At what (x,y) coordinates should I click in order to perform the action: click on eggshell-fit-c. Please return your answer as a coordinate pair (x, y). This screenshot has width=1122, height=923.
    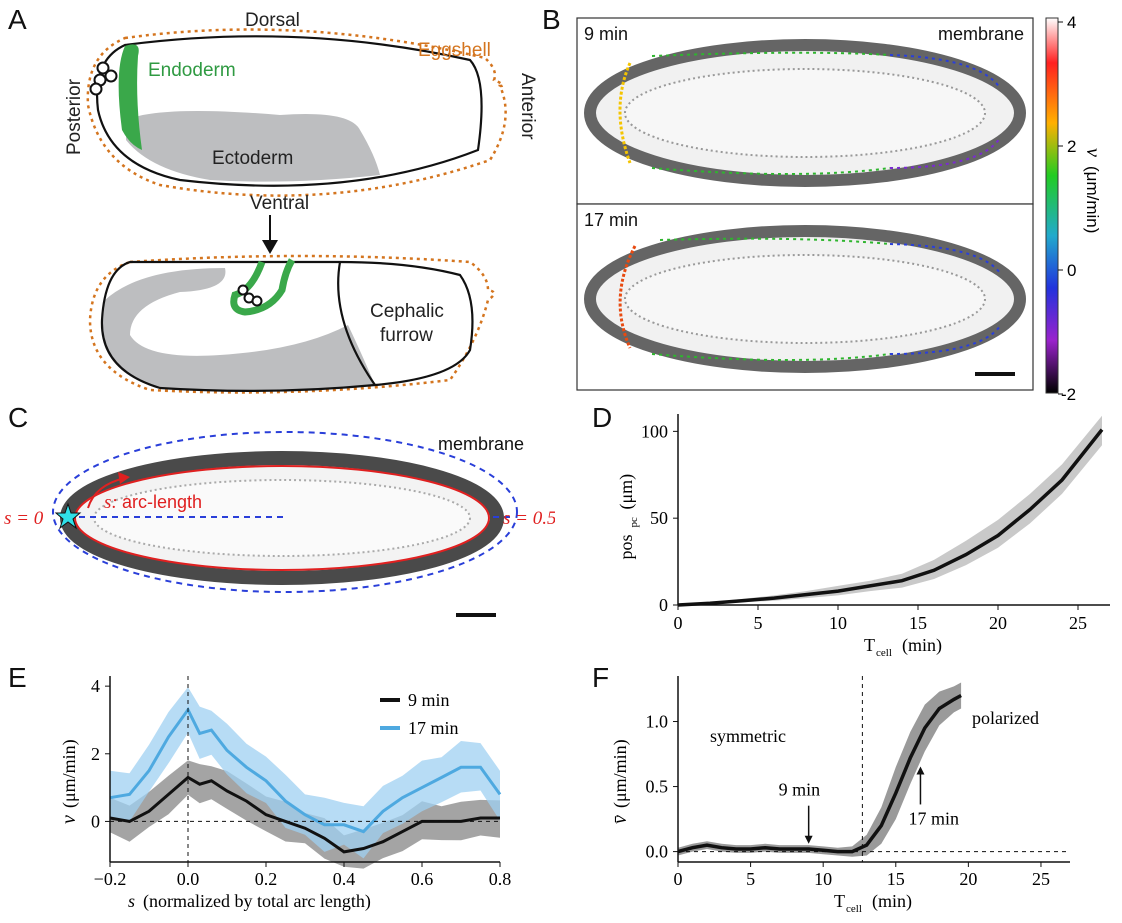
    Looking at the image, I should click on (285, 512).